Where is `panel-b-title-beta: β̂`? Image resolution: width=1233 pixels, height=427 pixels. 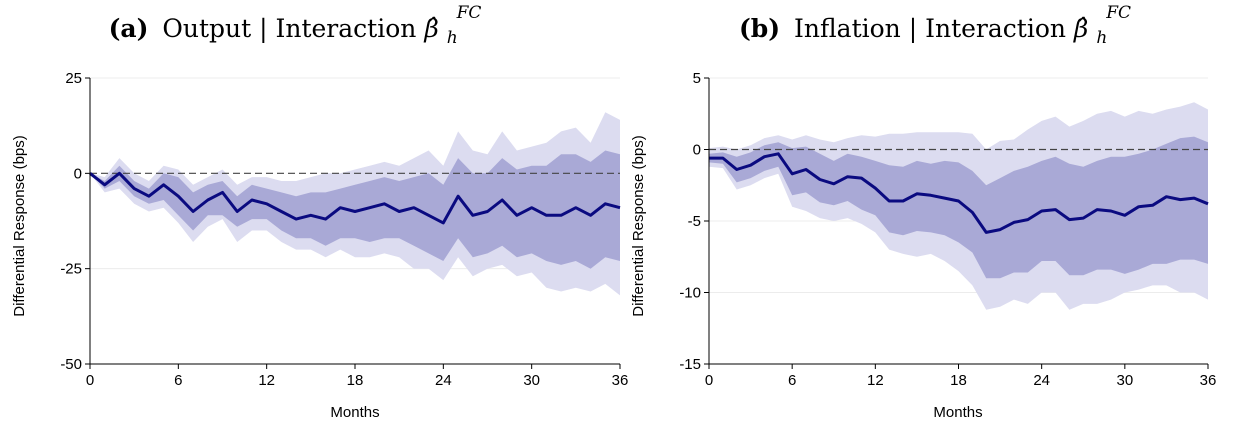
panel-b-title-beta: β̂ is located at coordinates (1080, 28).